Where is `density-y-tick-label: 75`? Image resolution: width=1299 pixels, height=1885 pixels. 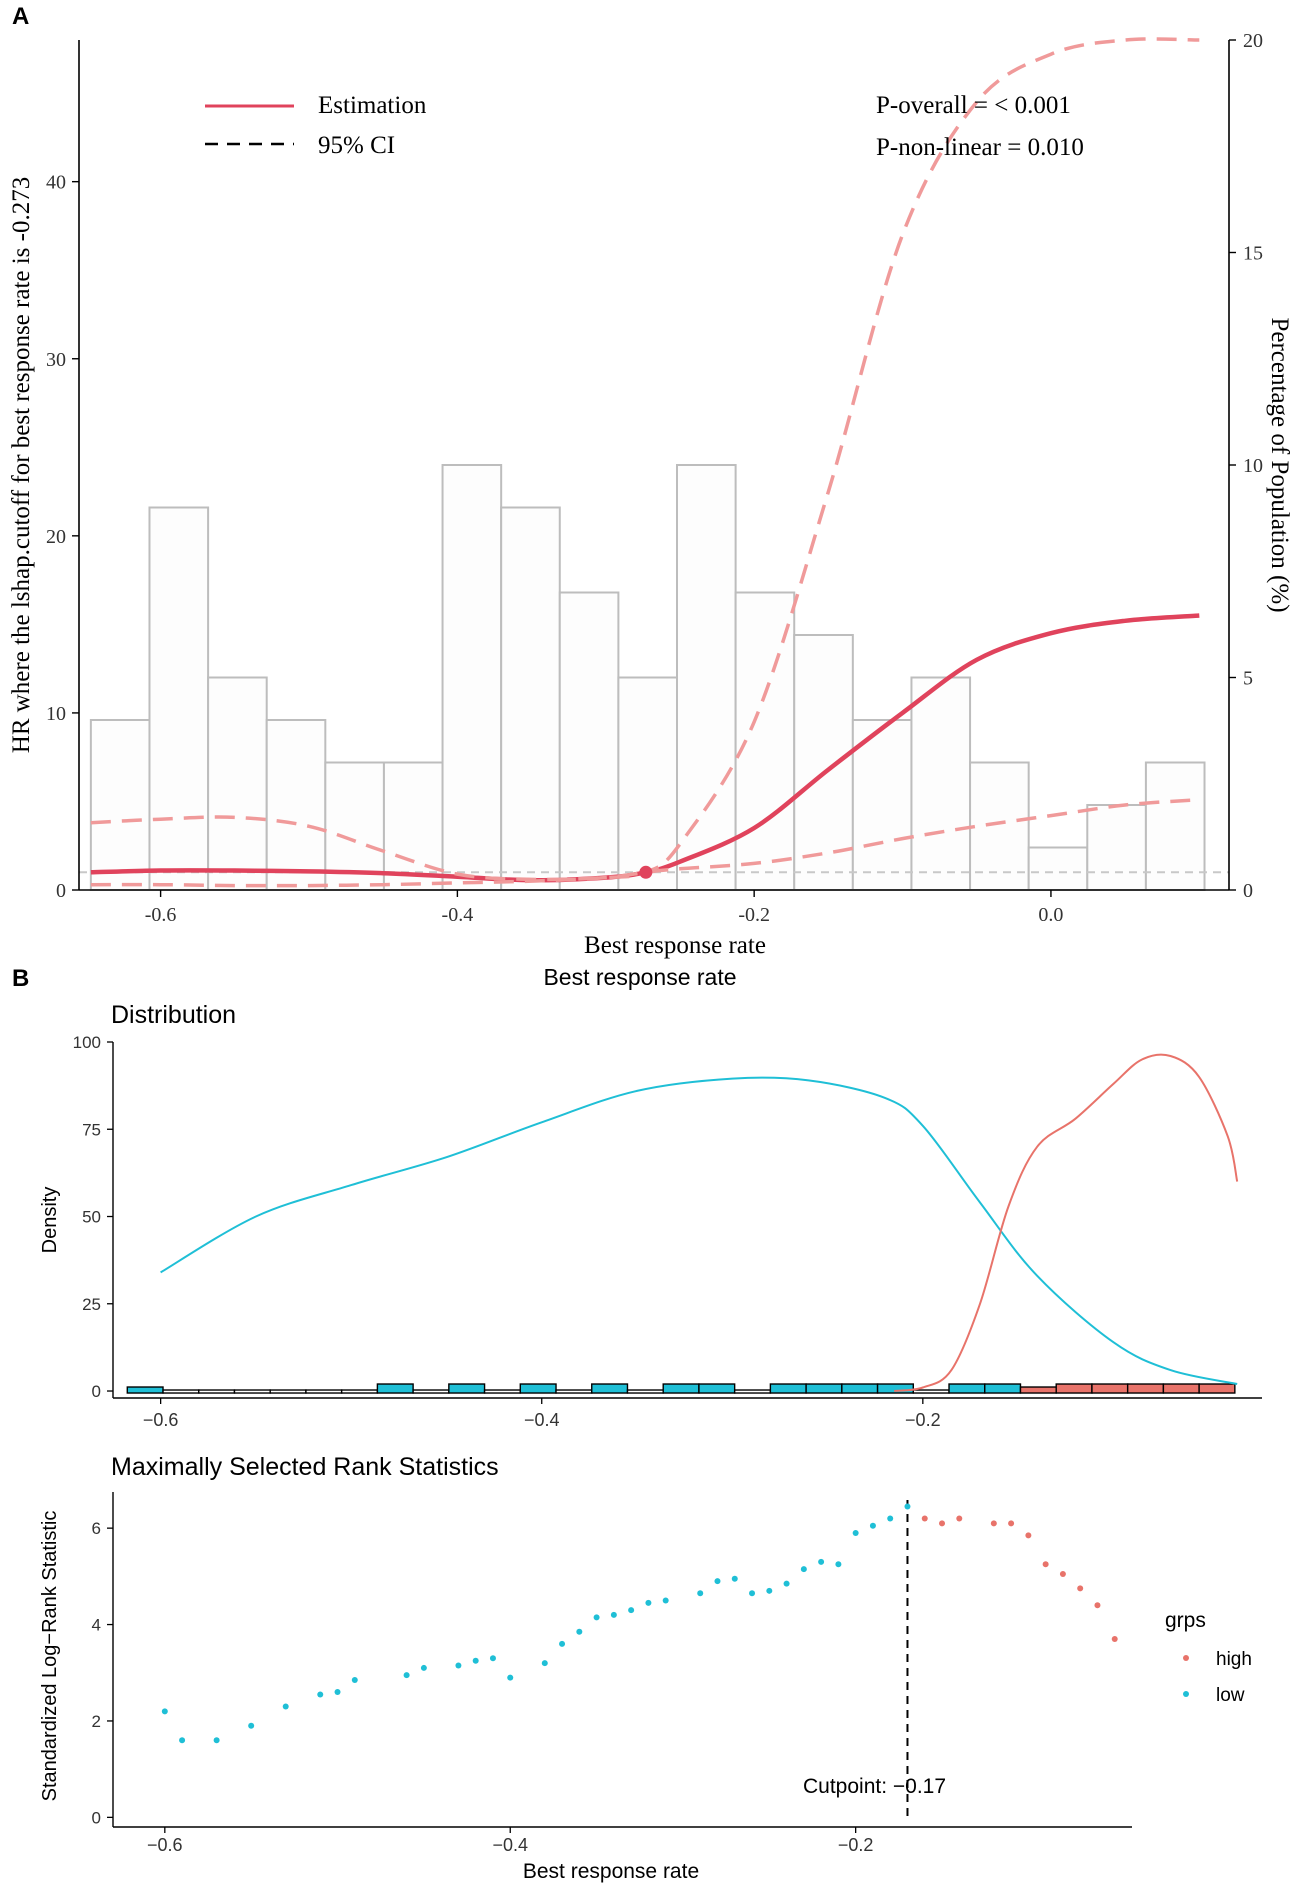 density-y-tick-label: 75 is located at coordinates (91, 1129).